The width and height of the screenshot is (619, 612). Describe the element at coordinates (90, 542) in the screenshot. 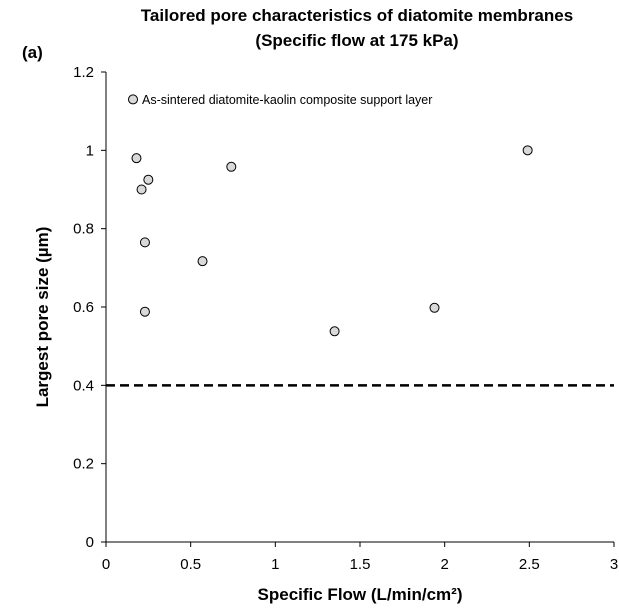

I see `y-tick-label: 0` at that location.